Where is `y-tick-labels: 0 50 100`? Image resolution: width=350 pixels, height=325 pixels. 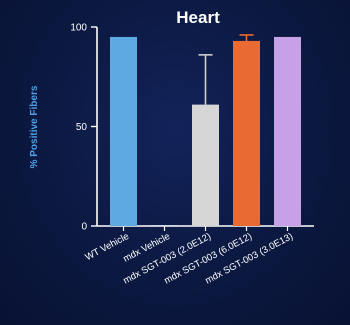
y-tick-labels: 0 50 100 is located at coordinates (78, 128).